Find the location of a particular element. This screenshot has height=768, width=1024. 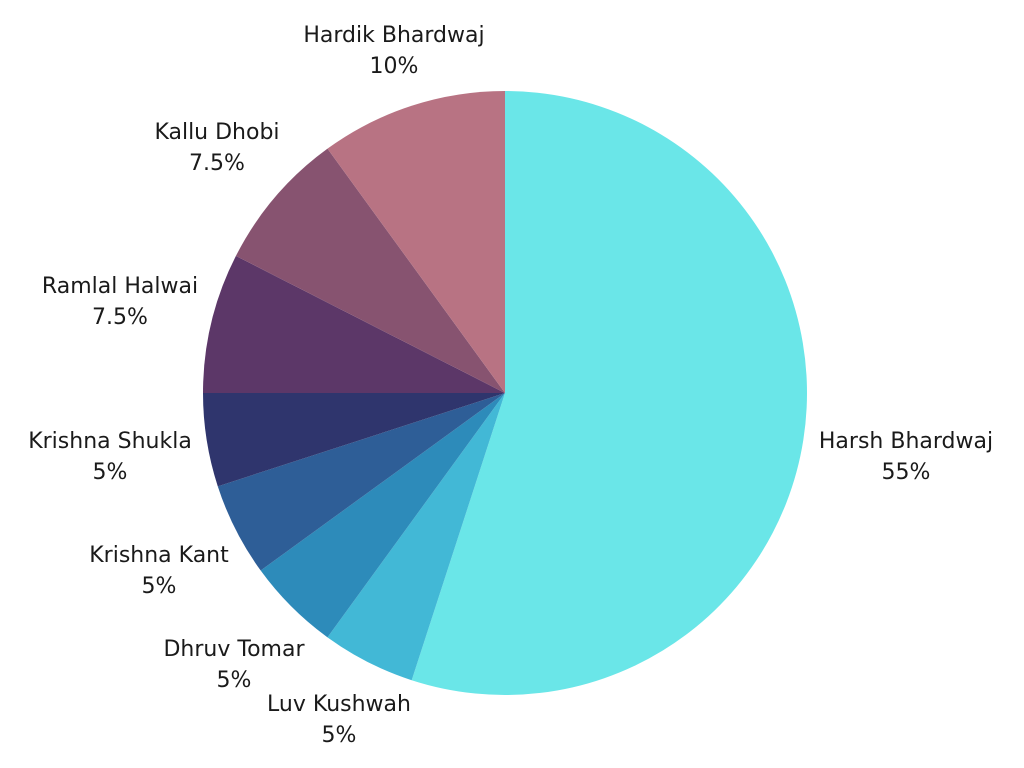

pie-slice-ramlal-halwai is located at coordinates (354, 324).